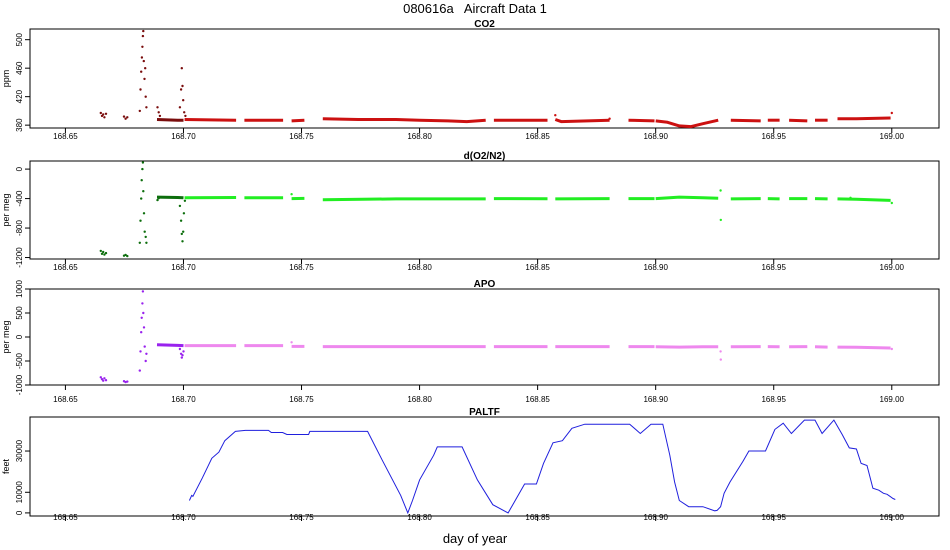  What do you see at coordinates (19, 360) in the screenshot?
I see `y-tick-label: -500` at bounding box center [19, 360].